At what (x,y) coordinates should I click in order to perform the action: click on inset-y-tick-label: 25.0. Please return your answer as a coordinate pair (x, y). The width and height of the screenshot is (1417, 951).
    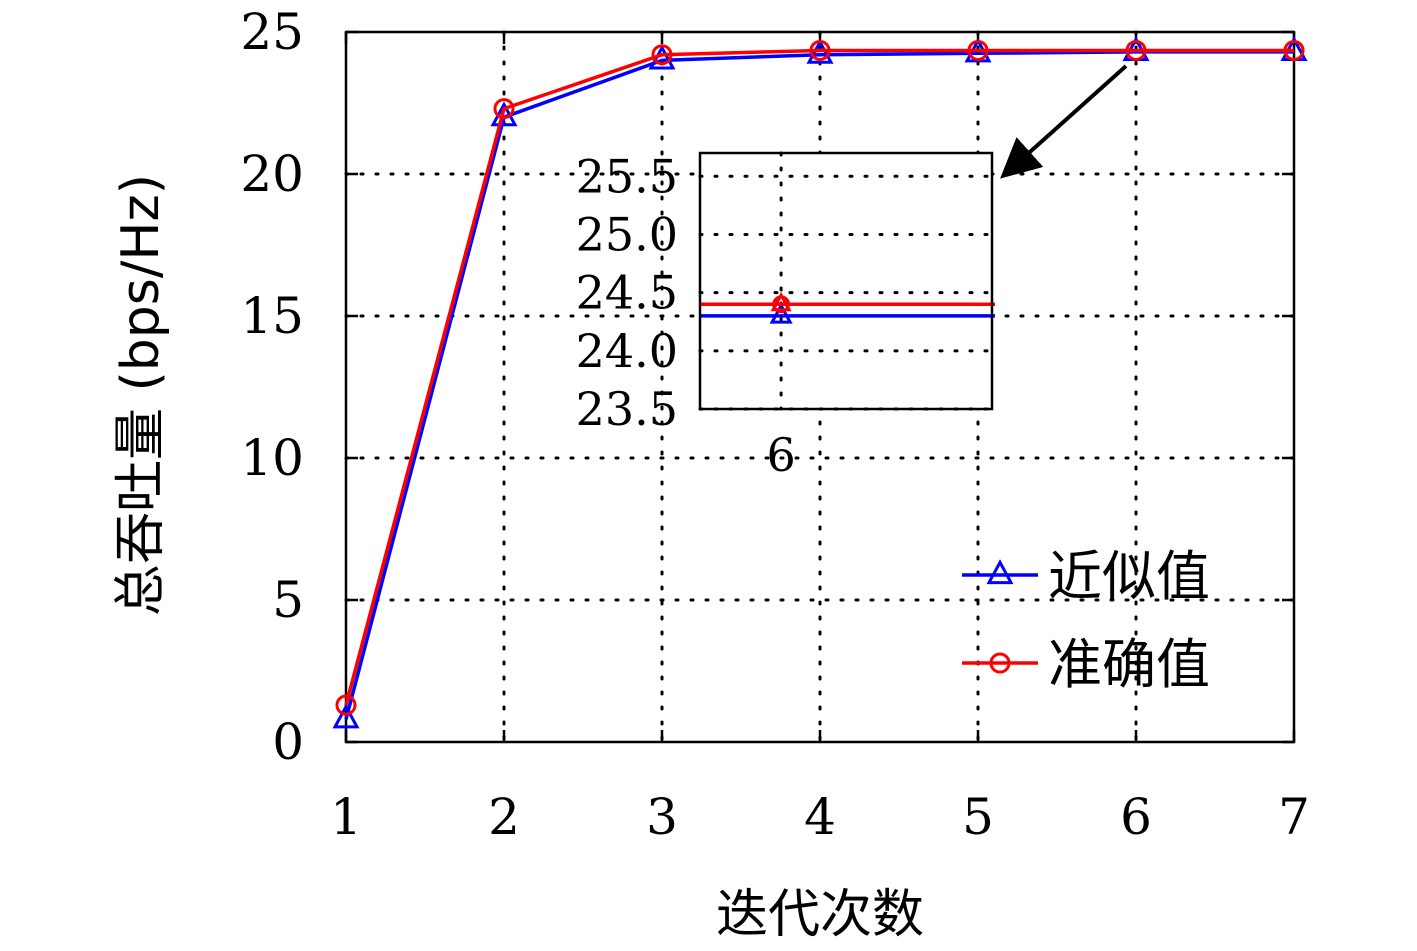
    Looking at the image, I should click on (627, 234).